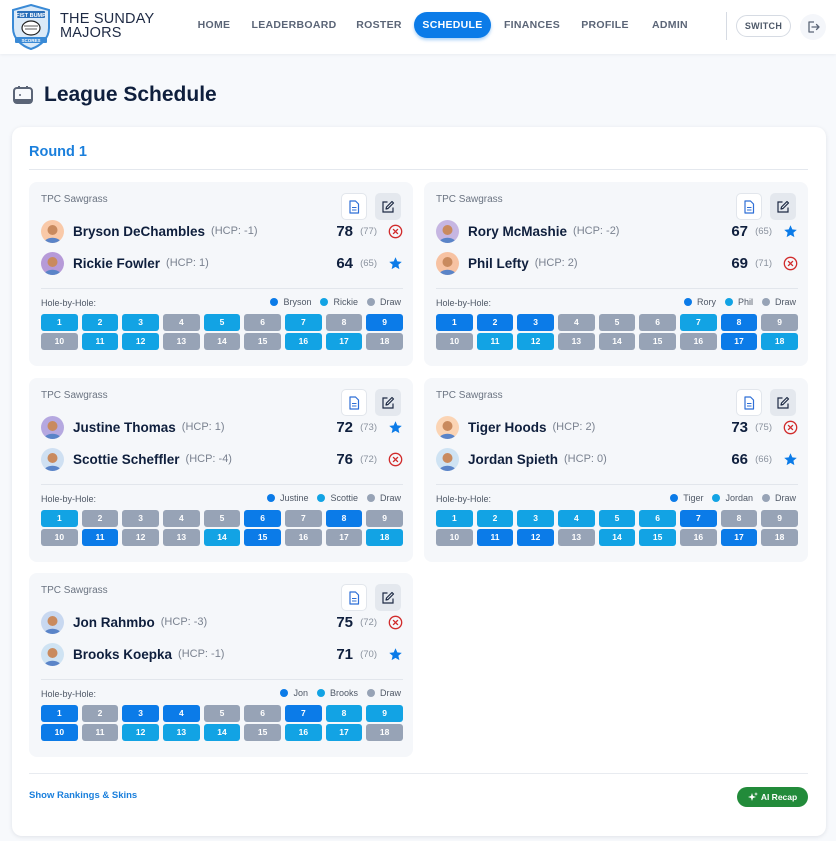 The image size is (836, 841). I want to click on player-name: Bryson DeChambles, so click(139, 231).